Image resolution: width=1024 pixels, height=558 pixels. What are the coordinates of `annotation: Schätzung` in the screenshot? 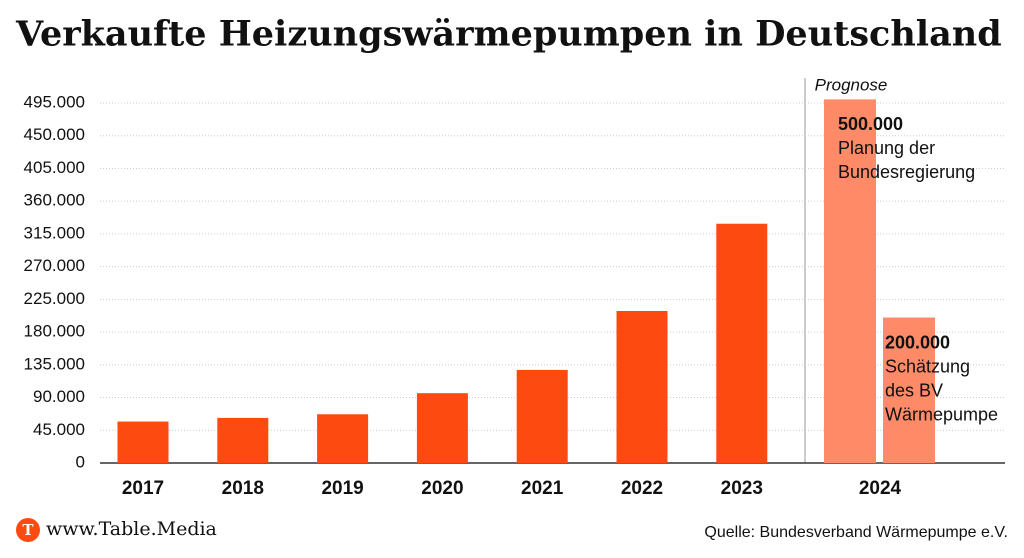 It's located at (927, 366).